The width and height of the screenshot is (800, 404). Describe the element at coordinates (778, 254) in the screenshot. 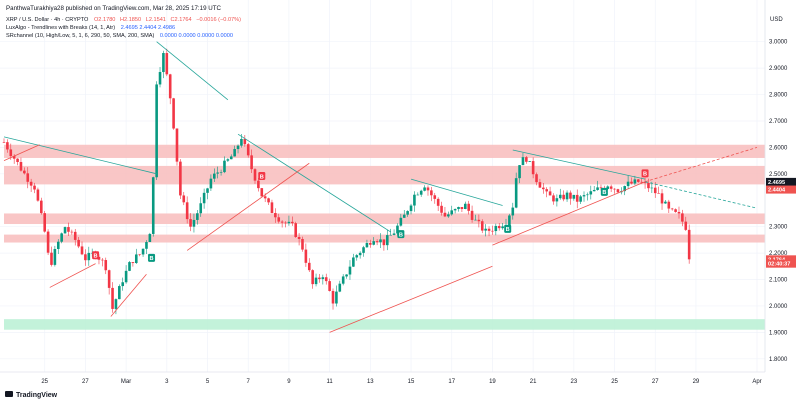

I see `price-tick-label: 2.2000` at that location.